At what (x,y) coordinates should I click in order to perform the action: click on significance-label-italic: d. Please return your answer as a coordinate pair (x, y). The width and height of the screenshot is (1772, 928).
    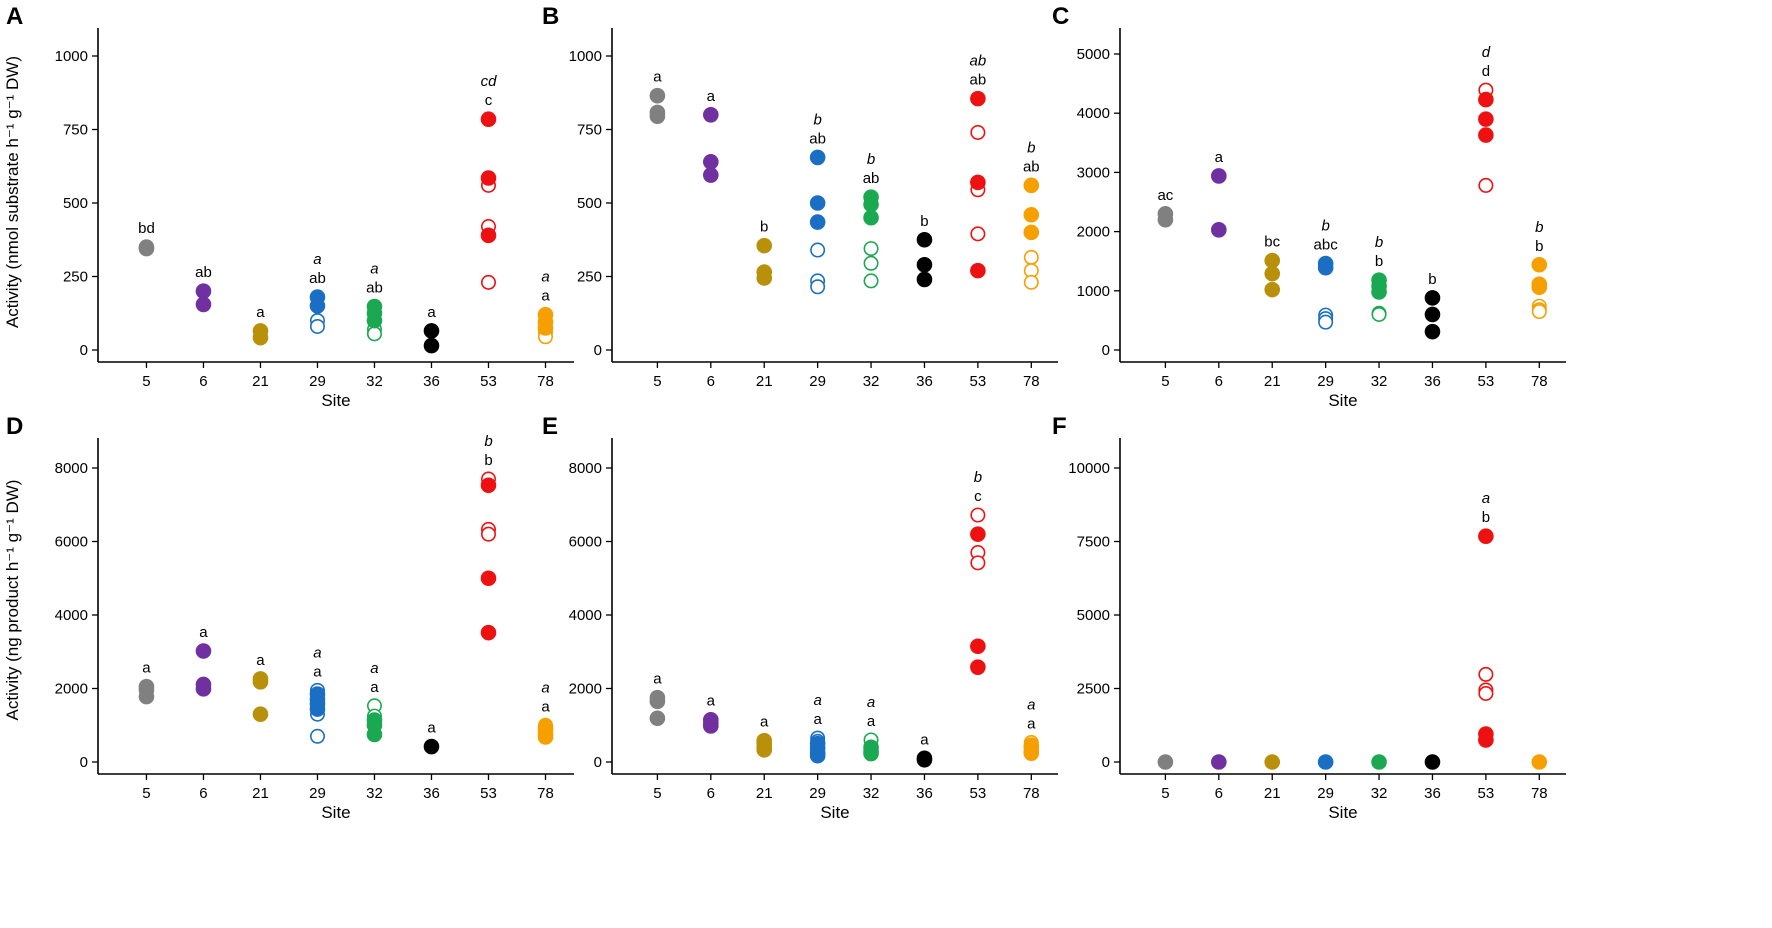
    Looking at the image, I should click on (1486, 52).